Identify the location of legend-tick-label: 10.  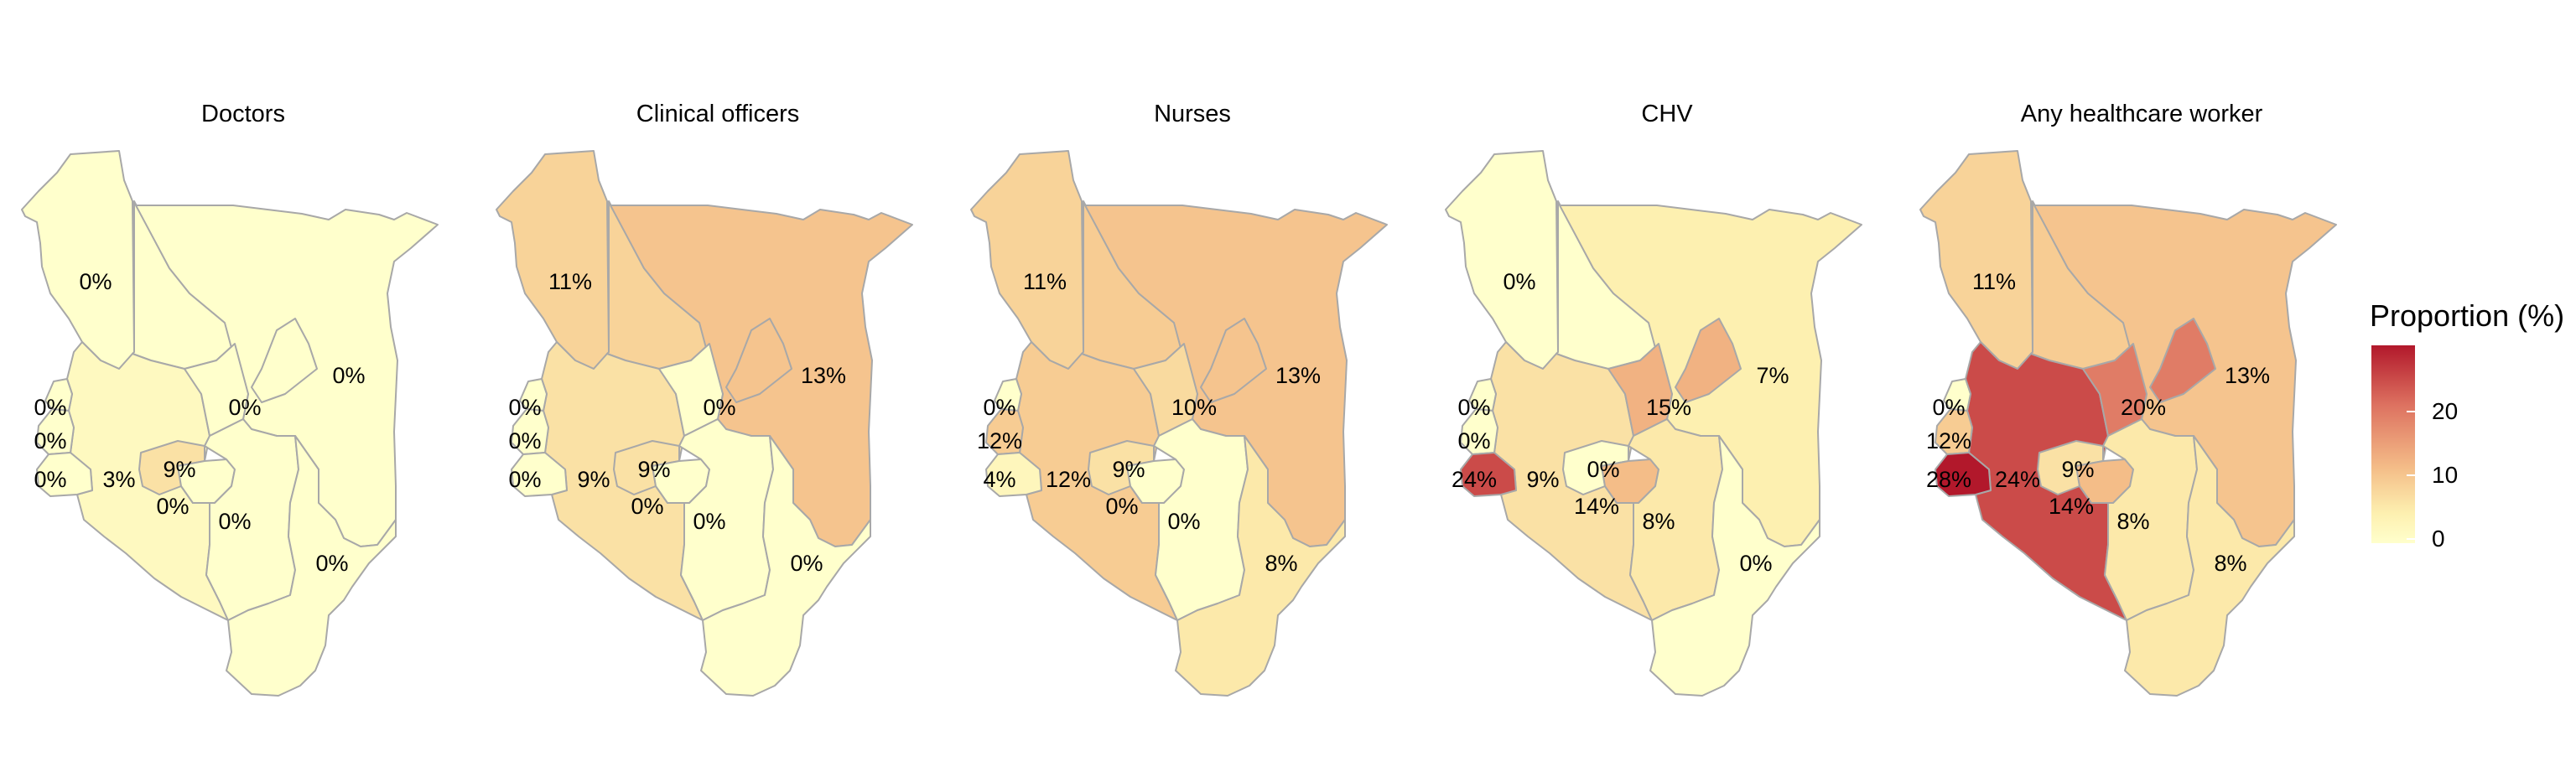
(2445, 475).